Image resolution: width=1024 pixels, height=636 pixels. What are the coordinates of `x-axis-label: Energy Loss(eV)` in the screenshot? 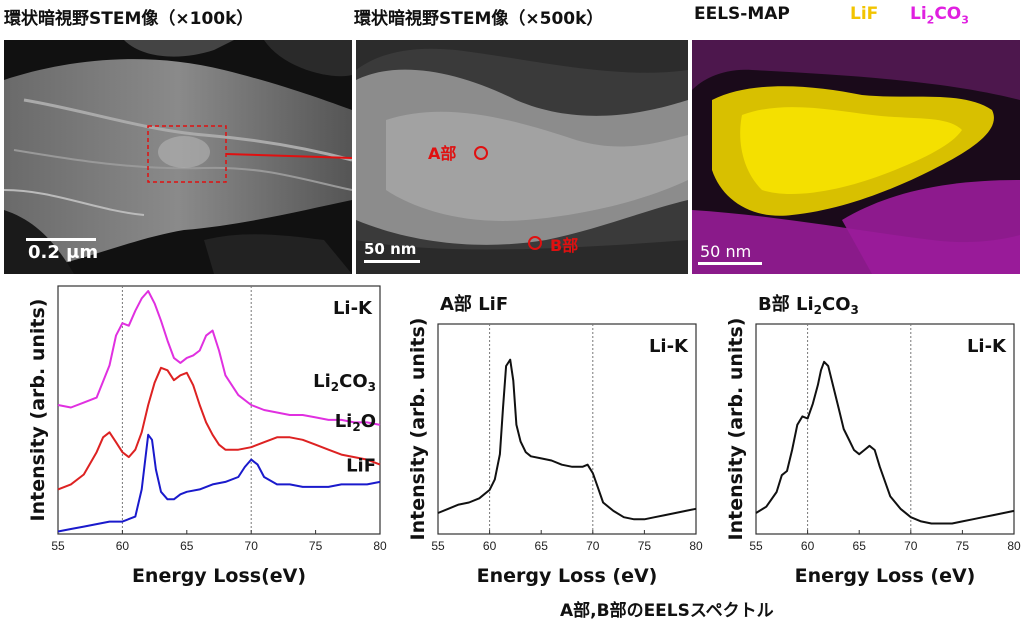 It's located at (219, 576).